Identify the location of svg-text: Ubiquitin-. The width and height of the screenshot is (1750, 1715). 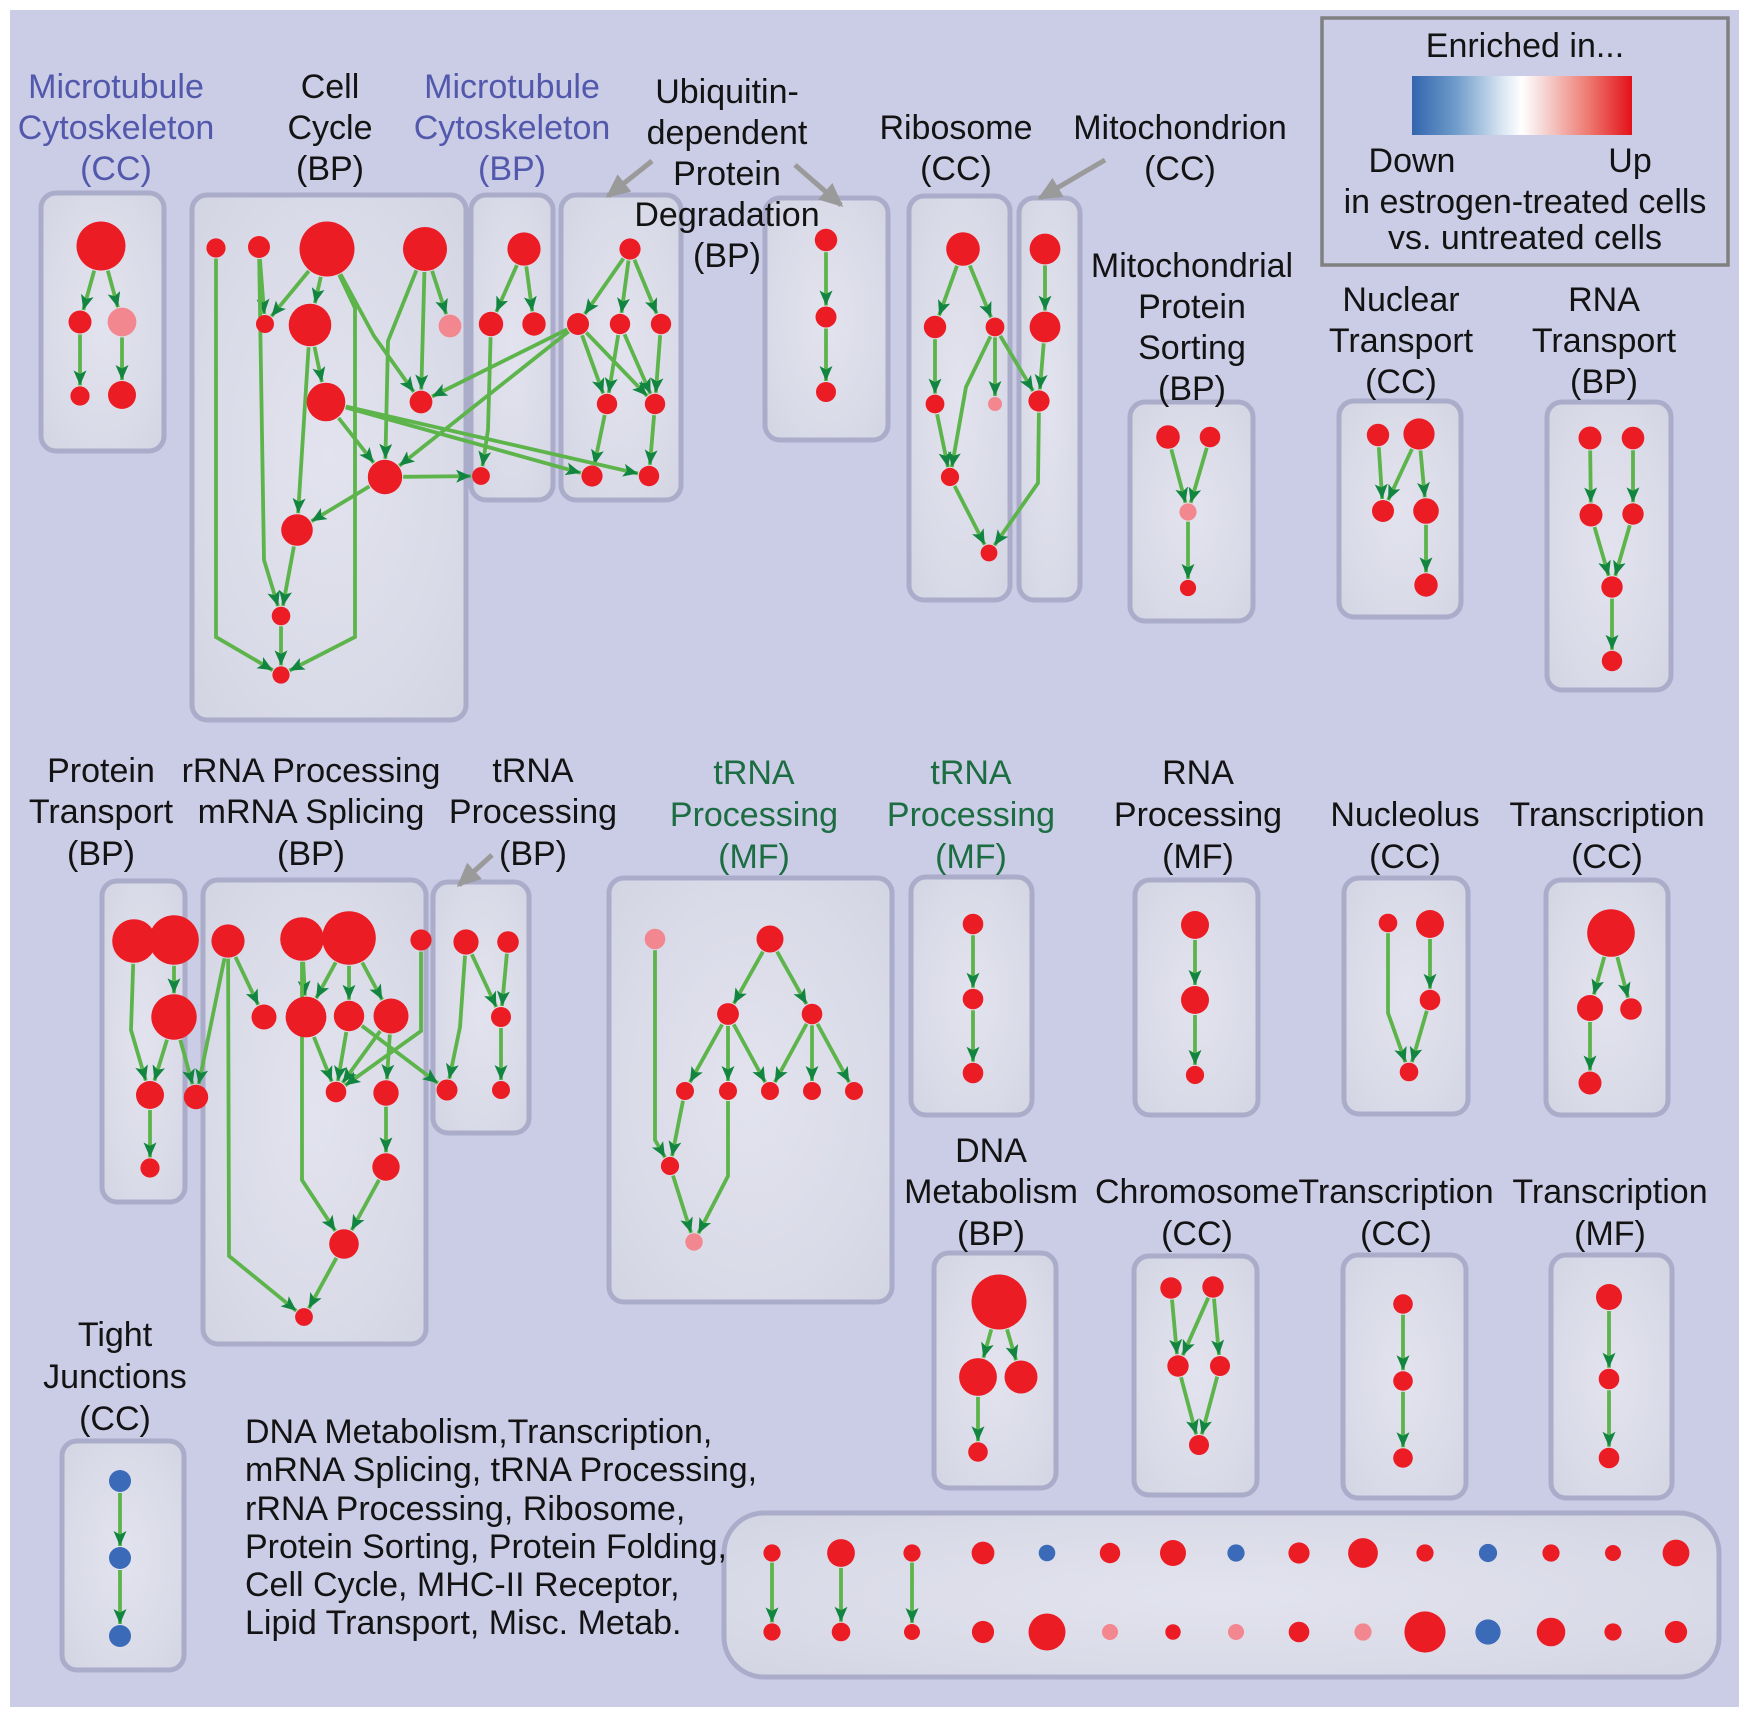
(727, 92).